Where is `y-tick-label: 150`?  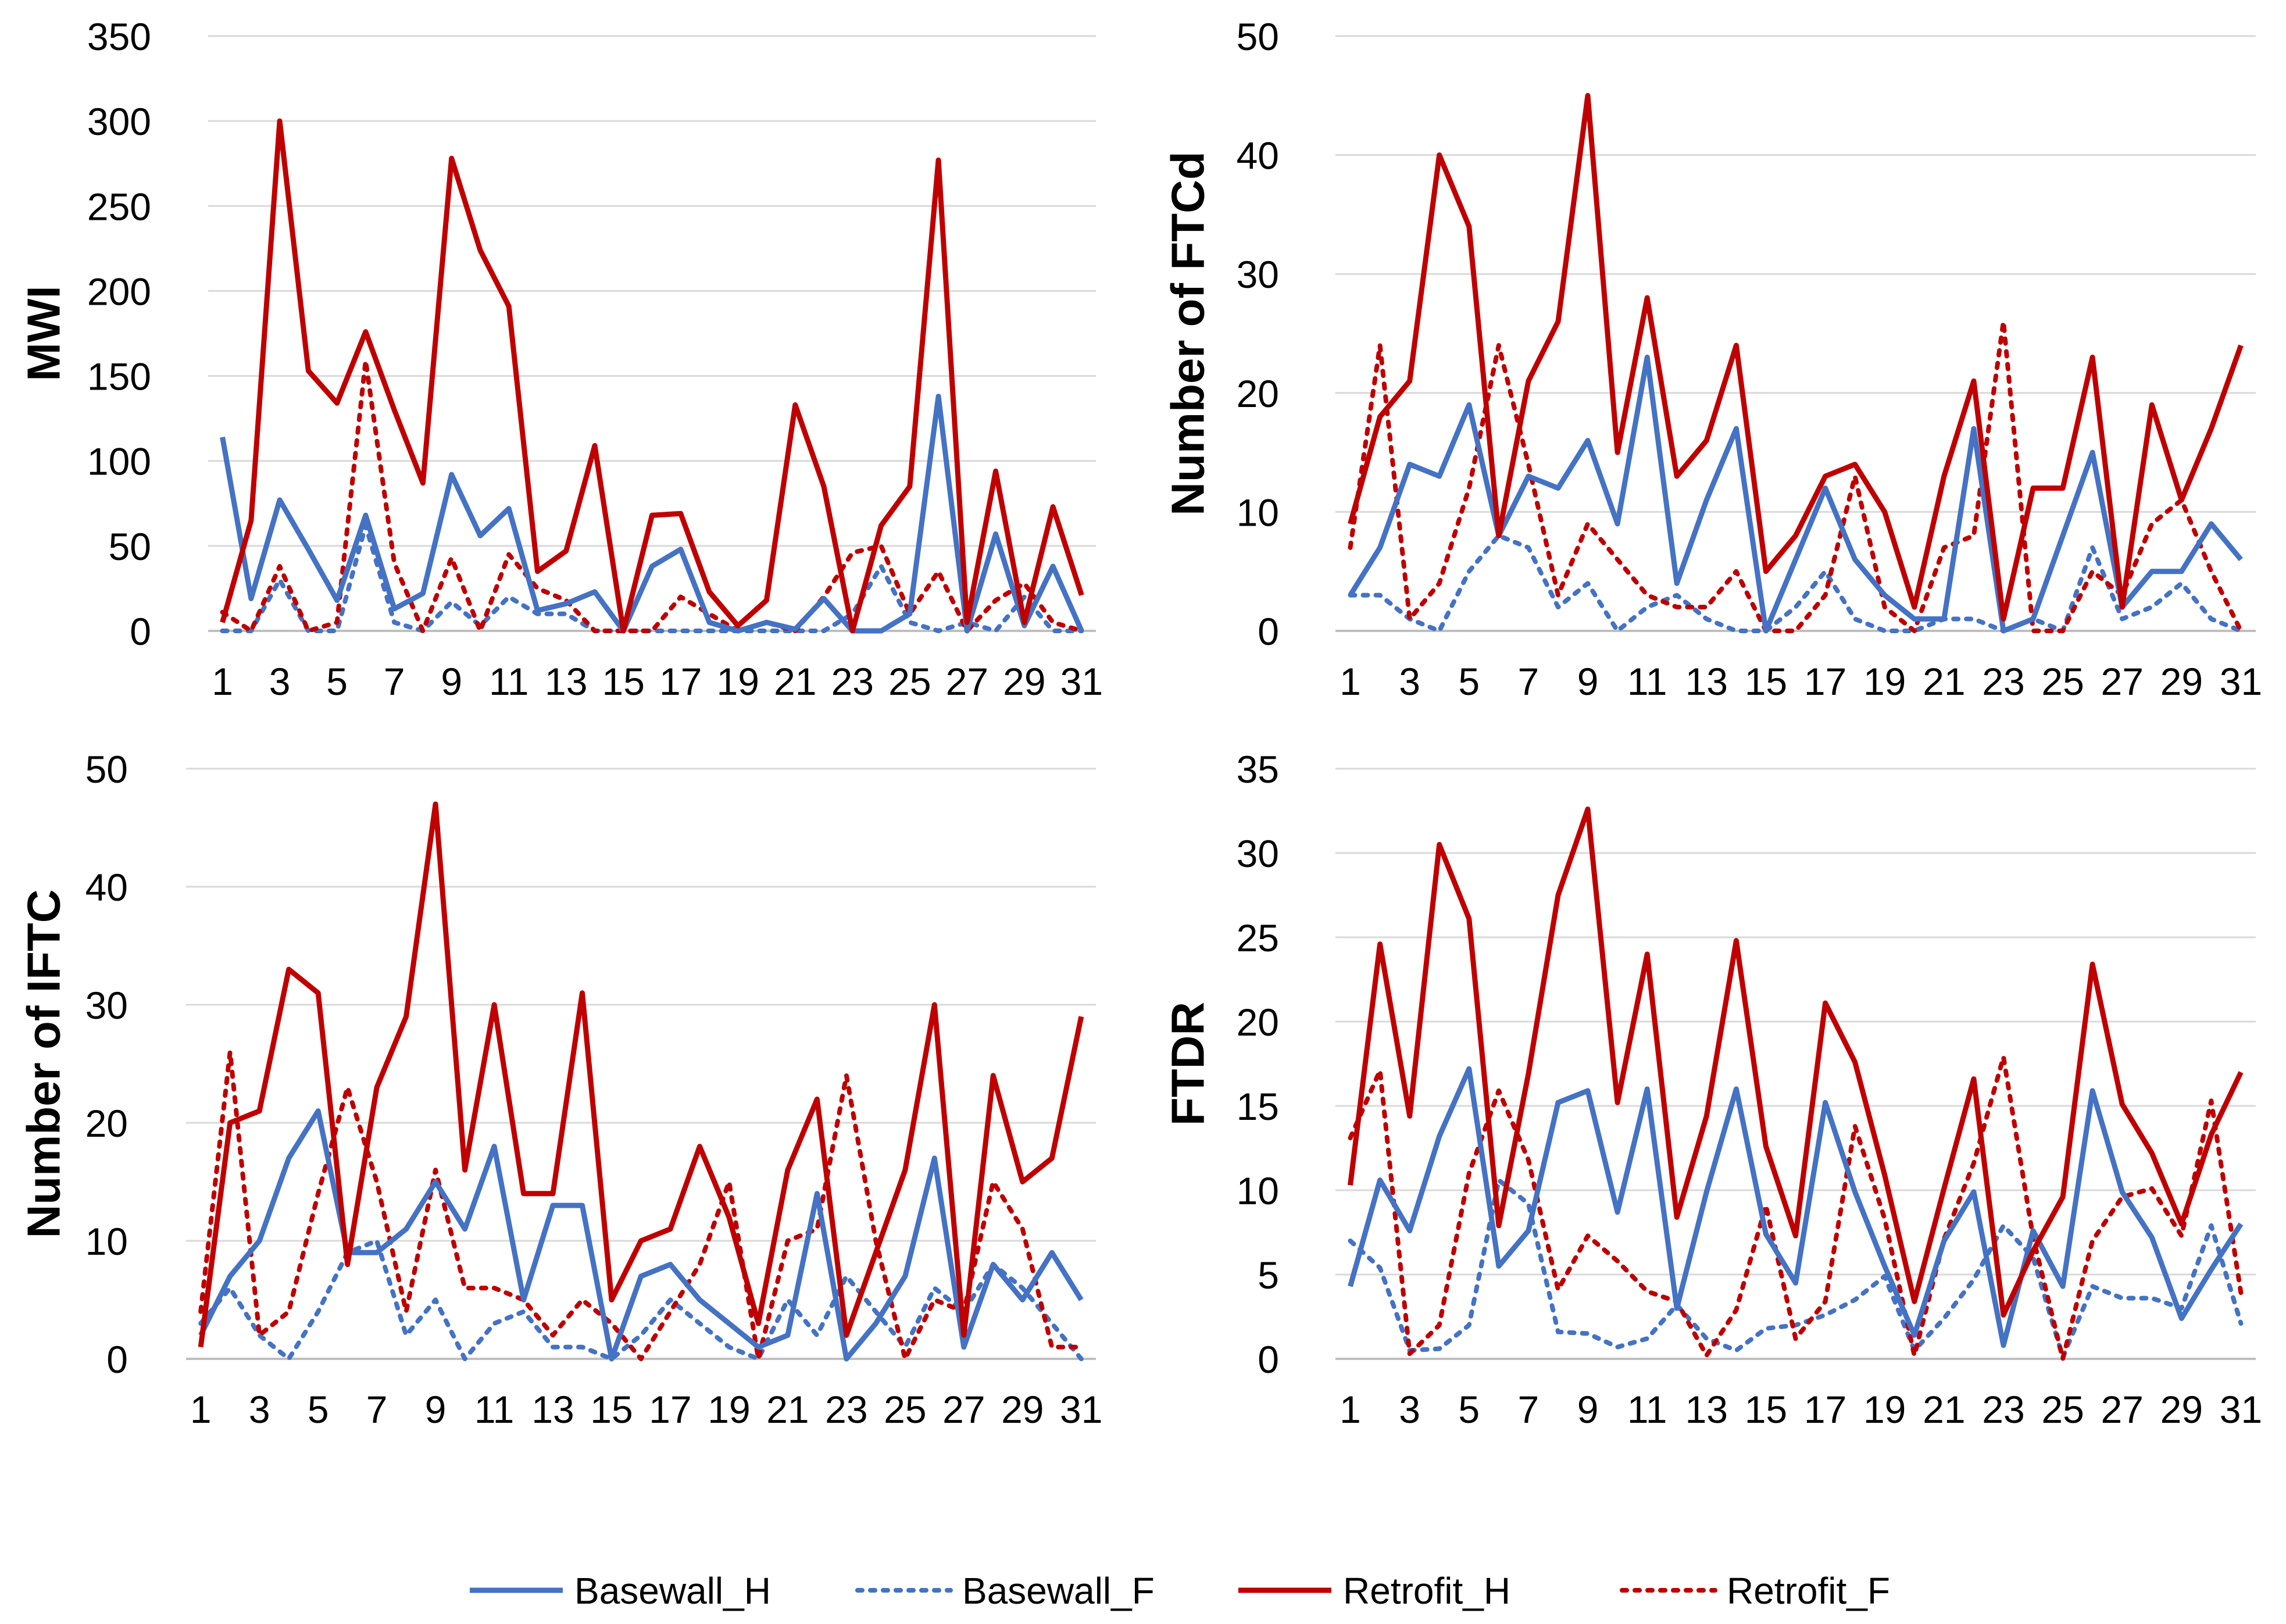 y-tick-label: 150 is located at coordinates (119, 376).